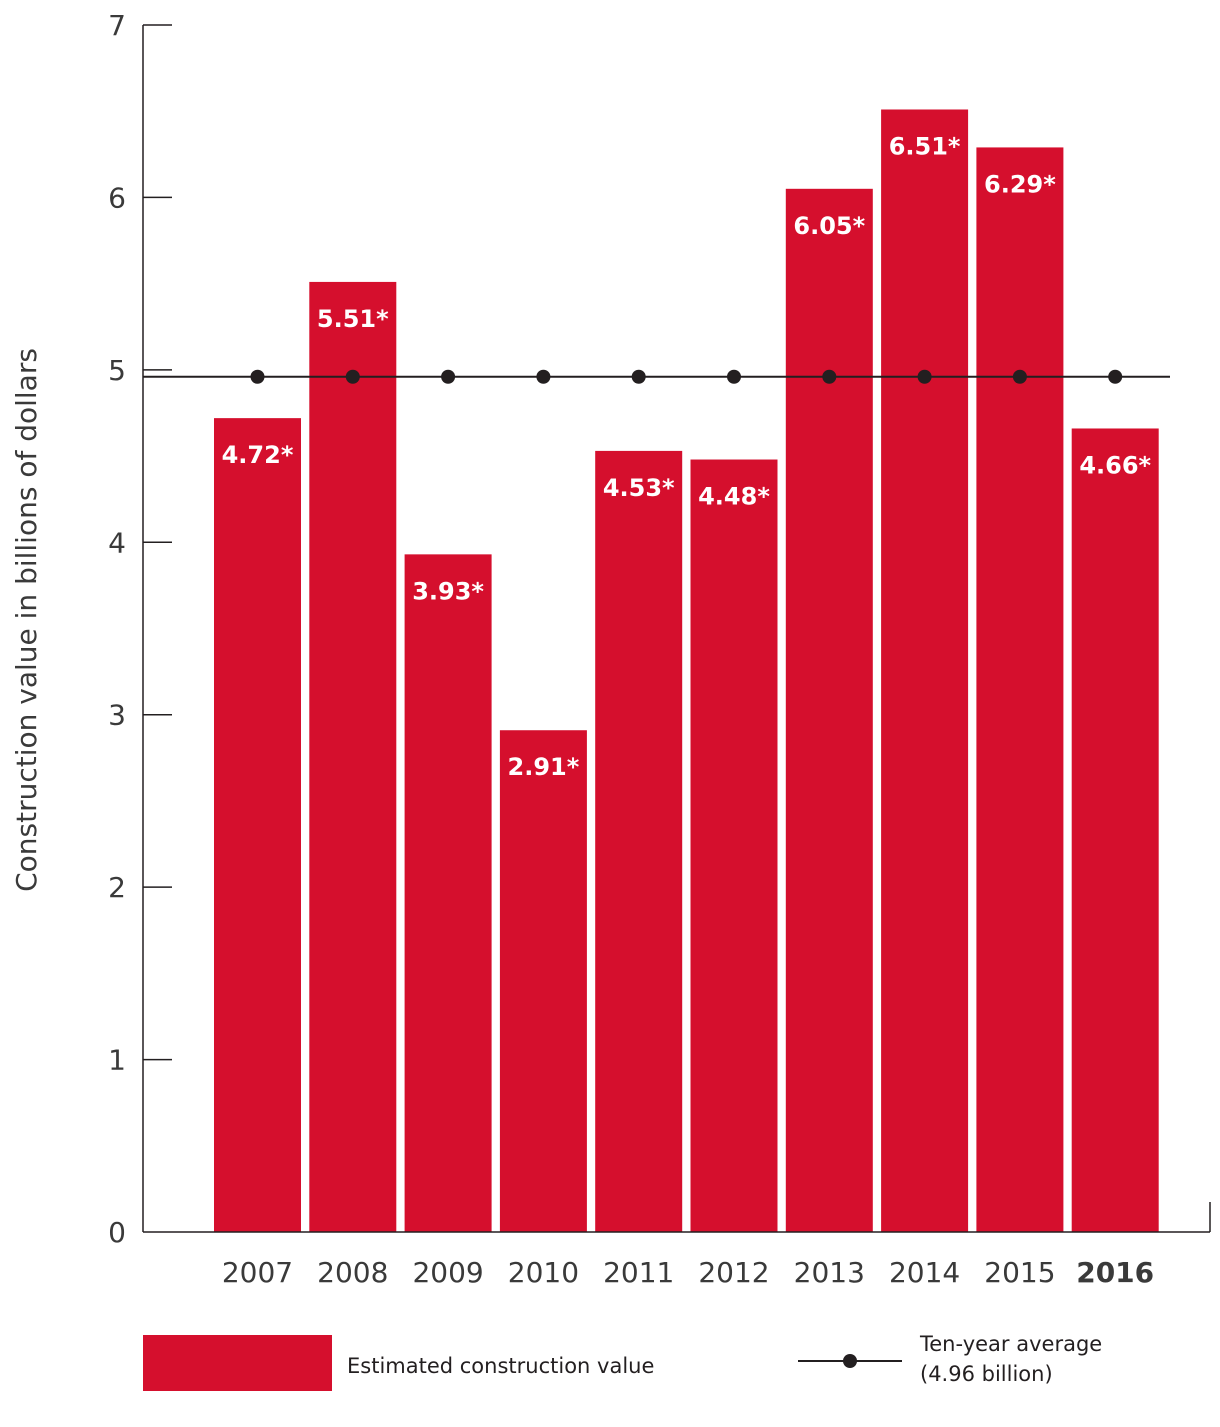  I want to click on bar-value-label-2015: 6.29*, so click(1020, 184).